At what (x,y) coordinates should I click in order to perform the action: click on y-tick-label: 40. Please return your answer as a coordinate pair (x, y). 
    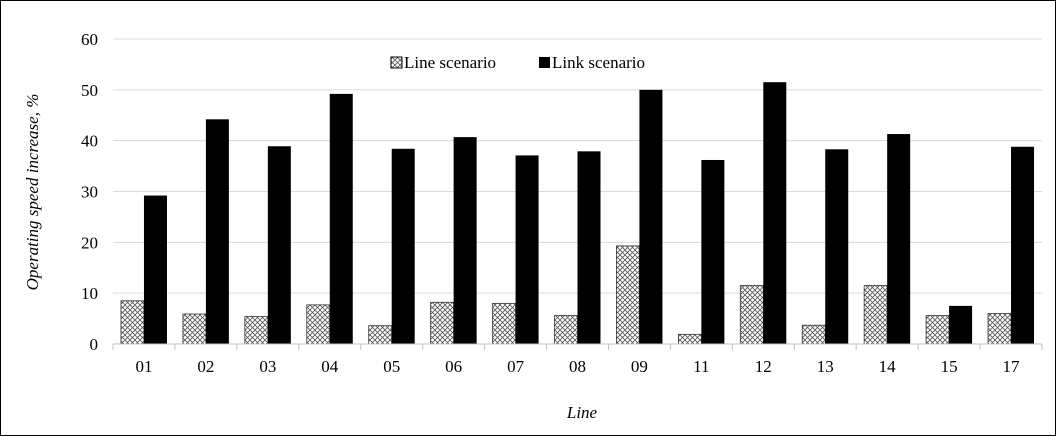
    Looking at the image, I should click on (89, 141).